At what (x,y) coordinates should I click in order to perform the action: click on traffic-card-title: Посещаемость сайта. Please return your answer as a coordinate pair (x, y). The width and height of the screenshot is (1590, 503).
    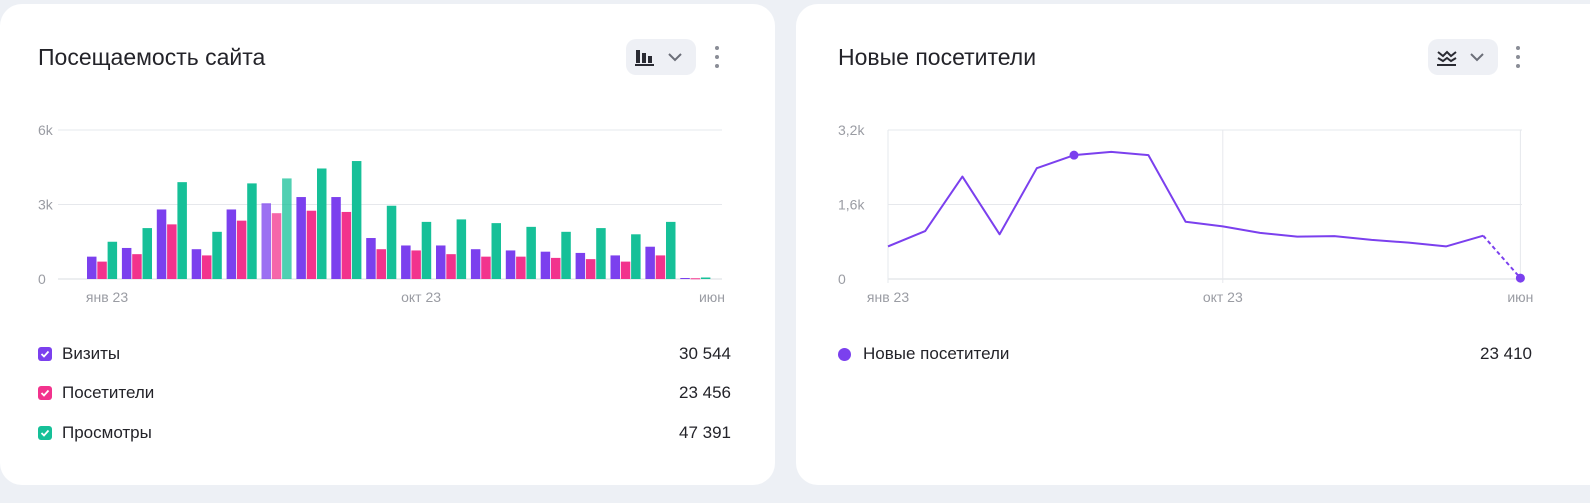
    Looking at the image, I should click on (152, 57).